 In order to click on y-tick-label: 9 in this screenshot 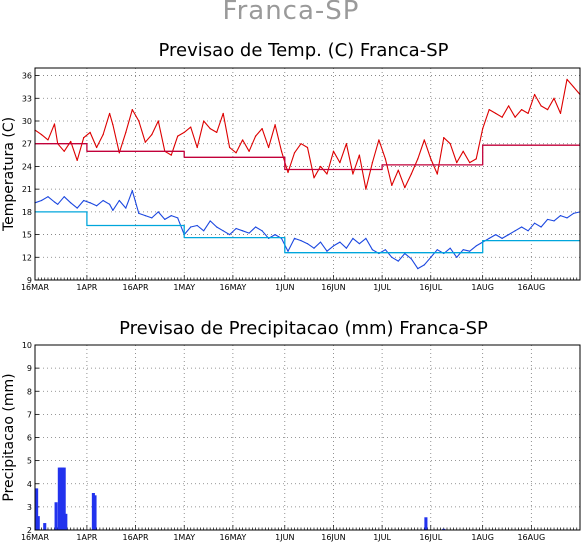, I will do `click(29, 280)`.